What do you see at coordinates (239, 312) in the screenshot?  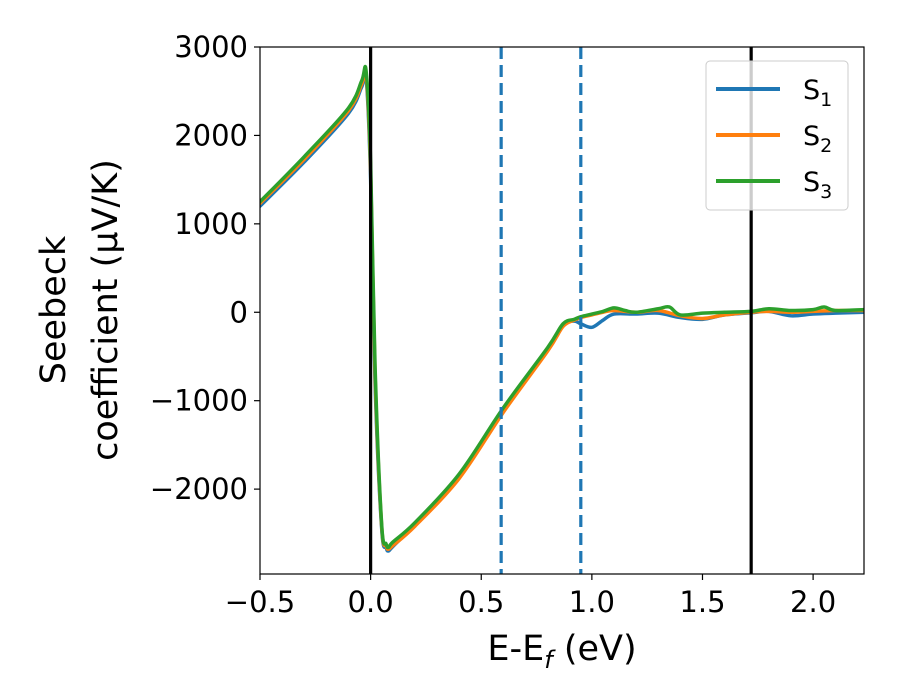 I see `y-tick-label: 0` at bounding box center [239, 312].